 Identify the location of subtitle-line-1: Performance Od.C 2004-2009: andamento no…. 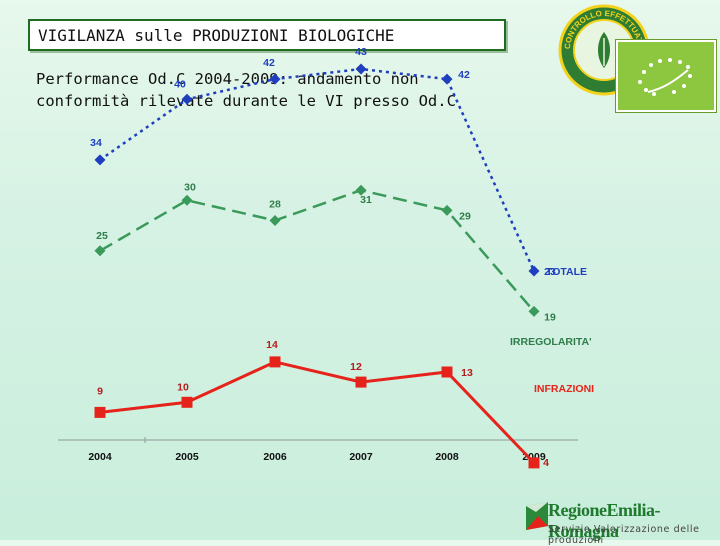
(227, 79).